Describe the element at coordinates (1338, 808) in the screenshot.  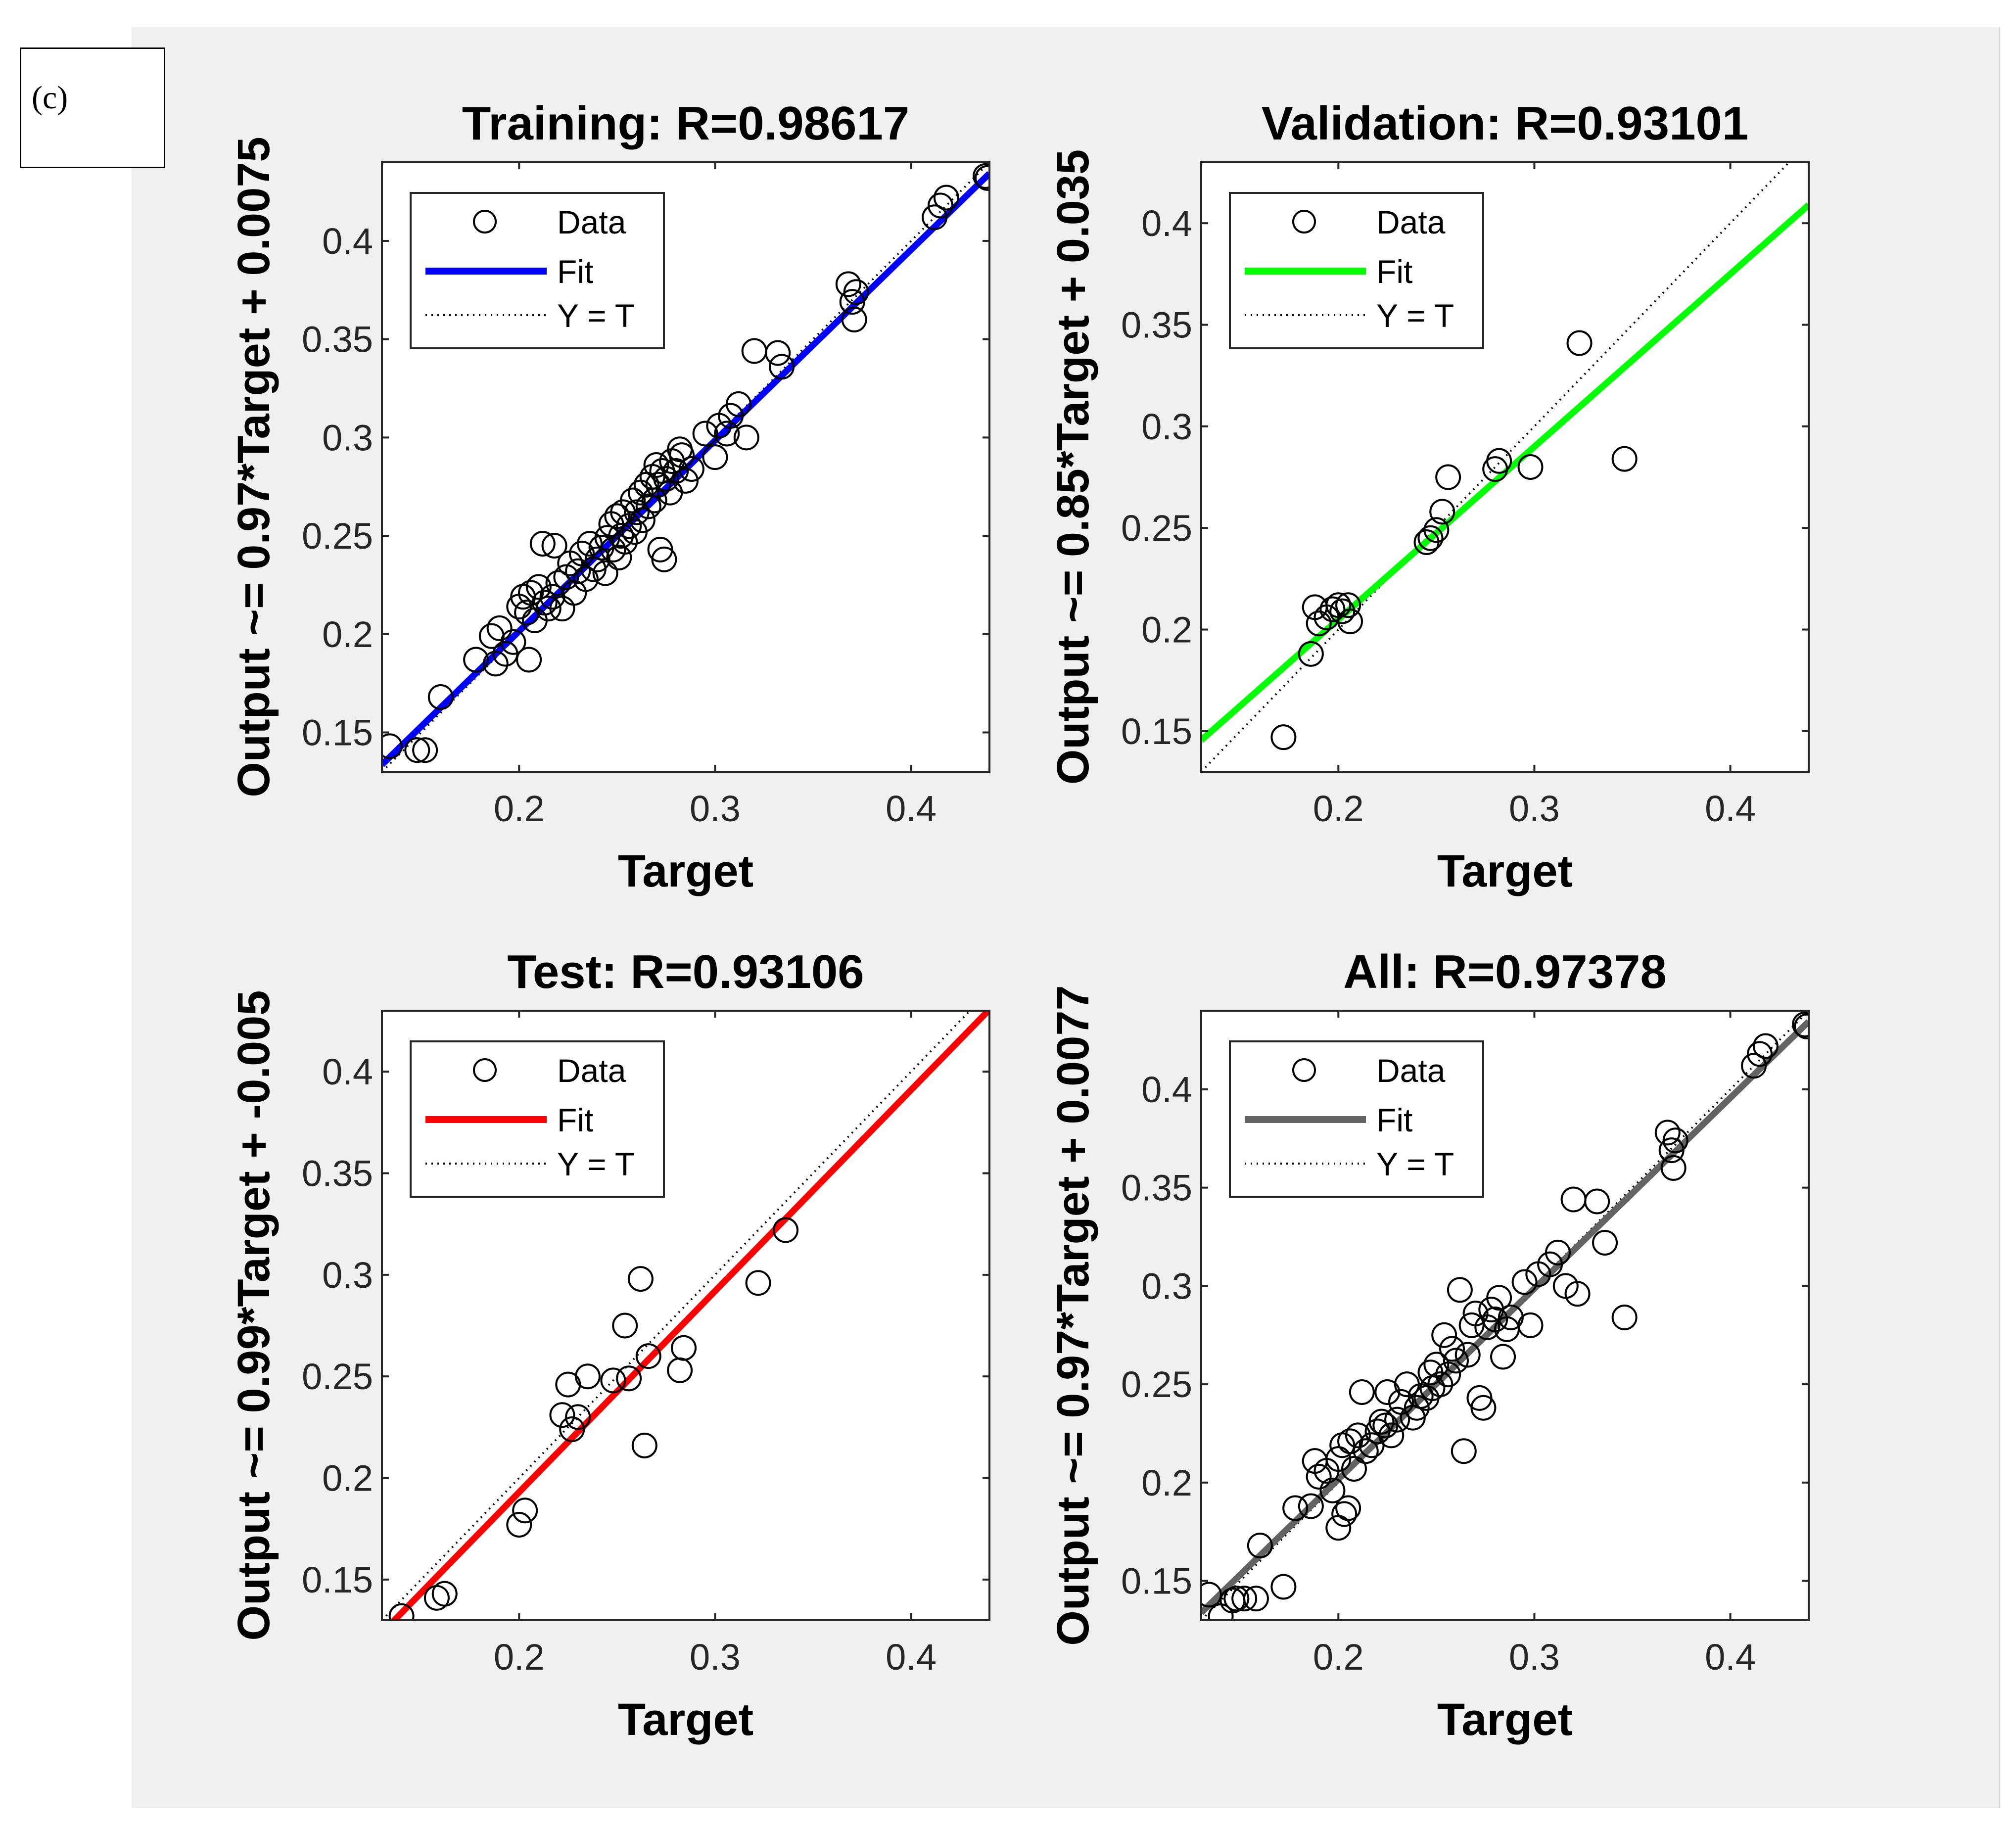
I see `validation-x-tick-label: 0.2` at that location.